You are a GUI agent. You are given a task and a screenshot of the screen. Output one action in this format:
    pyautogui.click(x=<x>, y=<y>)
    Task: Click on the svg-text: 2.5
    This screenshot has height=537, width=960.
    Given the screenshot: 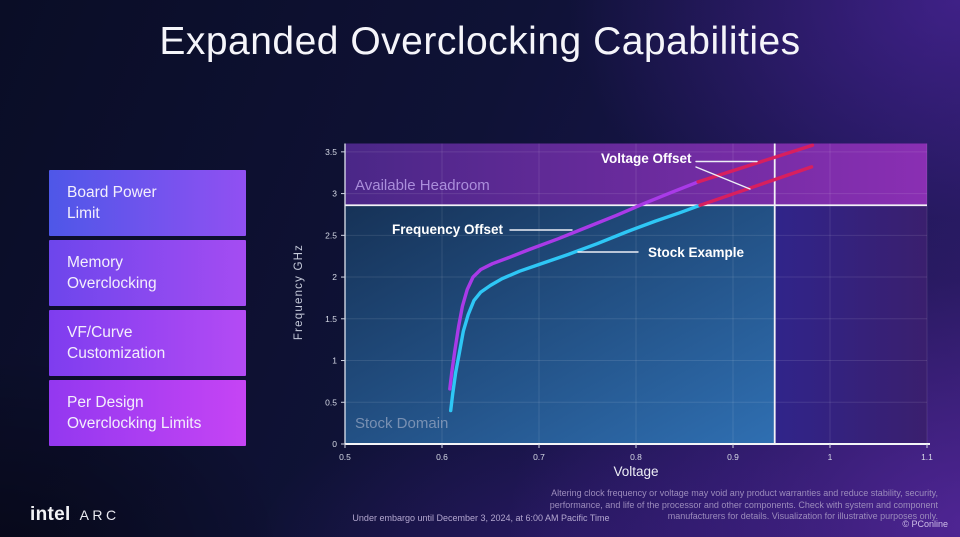 What is the action you would take?
    pyautogui.click(x=331, y=235)
    